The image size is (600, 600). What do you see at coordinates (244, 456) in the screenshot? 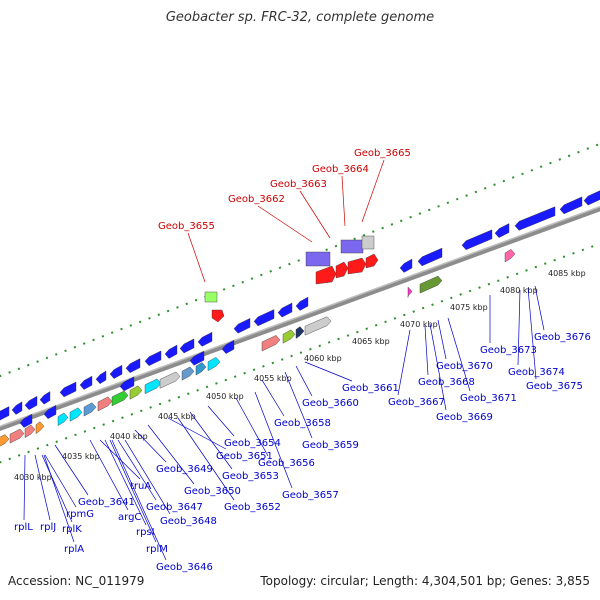
I see `gene-label: Geob_3651` at bounding box center [244, 456].